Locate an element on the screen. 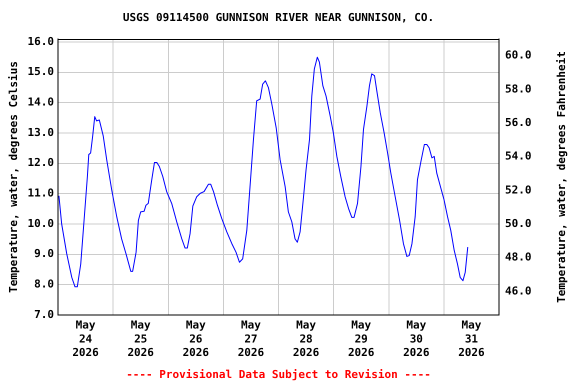 The width and height of the screenshot is (576, 384). chart-title: USGS 09114500 GUNNISON RIVER NEAR GUNNISON, CO. is located at coordinates (278, 17).